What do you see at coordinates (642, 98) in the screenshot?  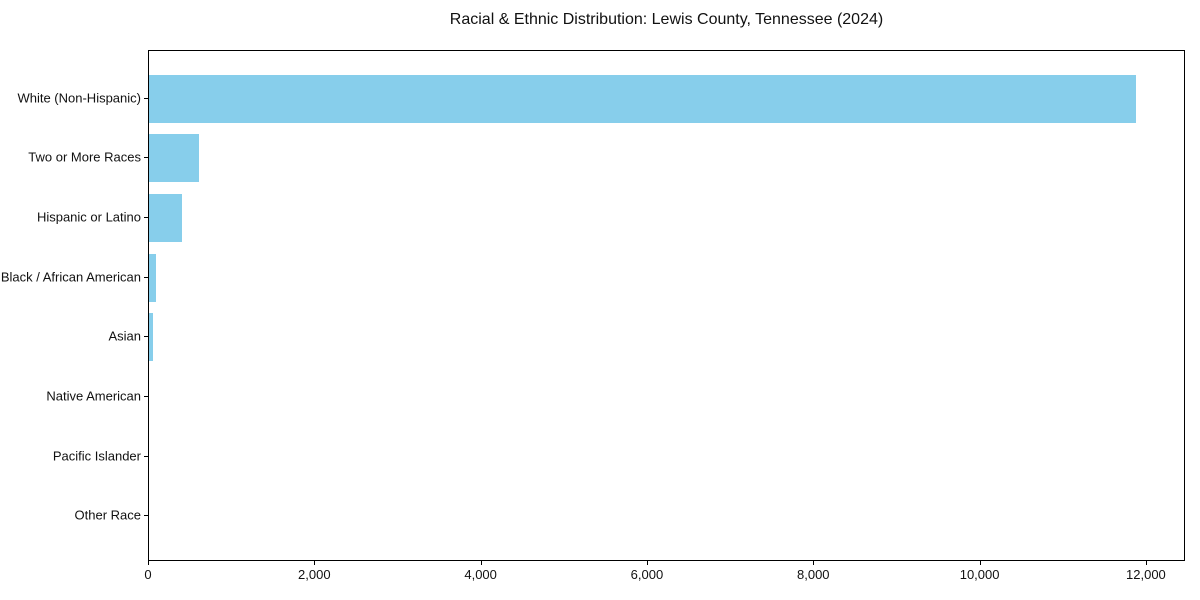 I see `bar-white-non-hispanic` at bounding box center [642, 98].